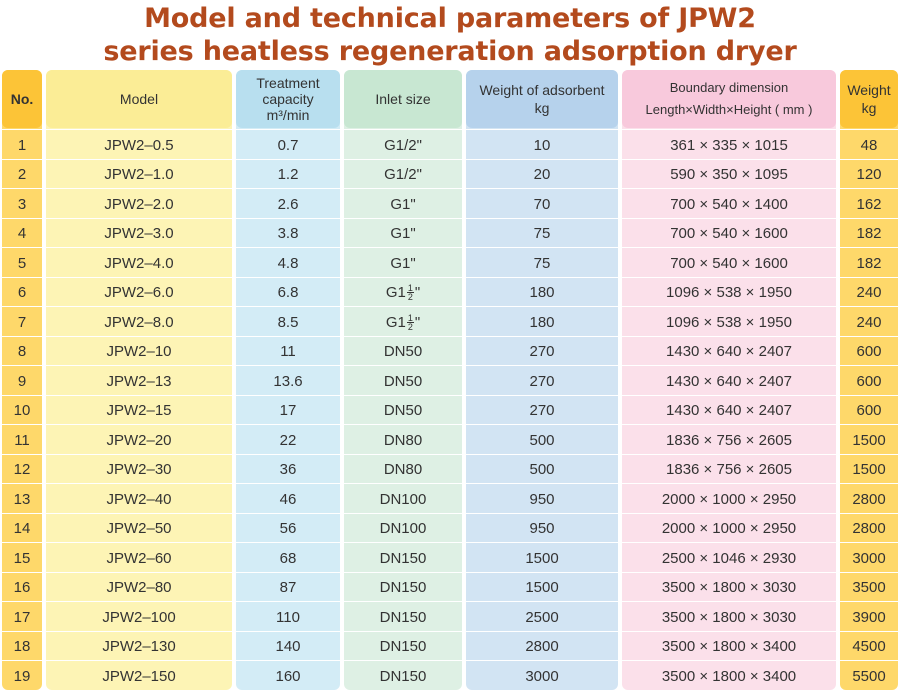 This screenshot has width=900, height=694. Describe the element at coordinates (22, 676) in the screenshot. I see `cell-no: 19` at that location.